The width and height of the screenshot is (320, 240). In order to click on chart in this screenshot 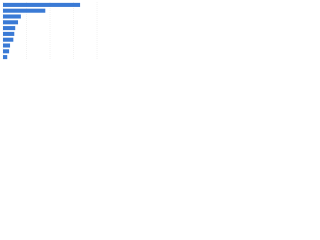, I will do `click(50, 31)`.